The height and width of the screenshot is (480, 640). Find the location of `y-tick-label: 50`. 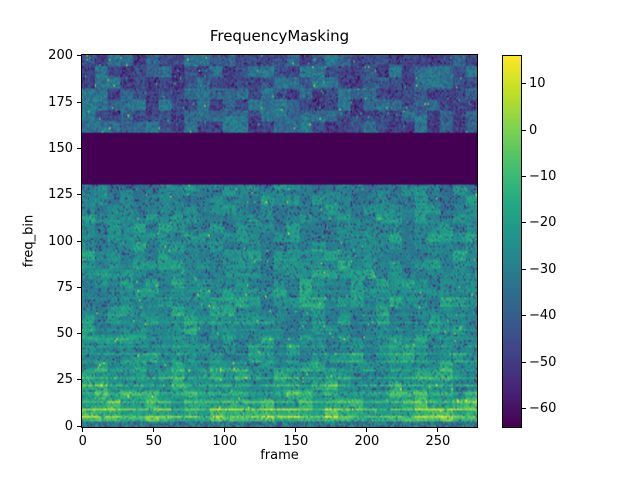

y-tick-label: 50 is located at coordinates (64, 334).